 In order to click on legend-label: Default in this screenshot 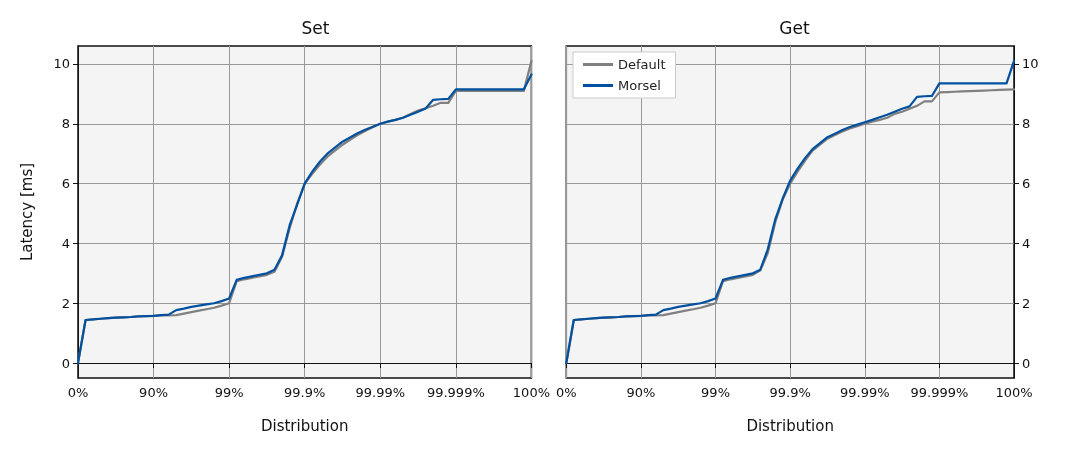, I will do `click(642, 64)`.